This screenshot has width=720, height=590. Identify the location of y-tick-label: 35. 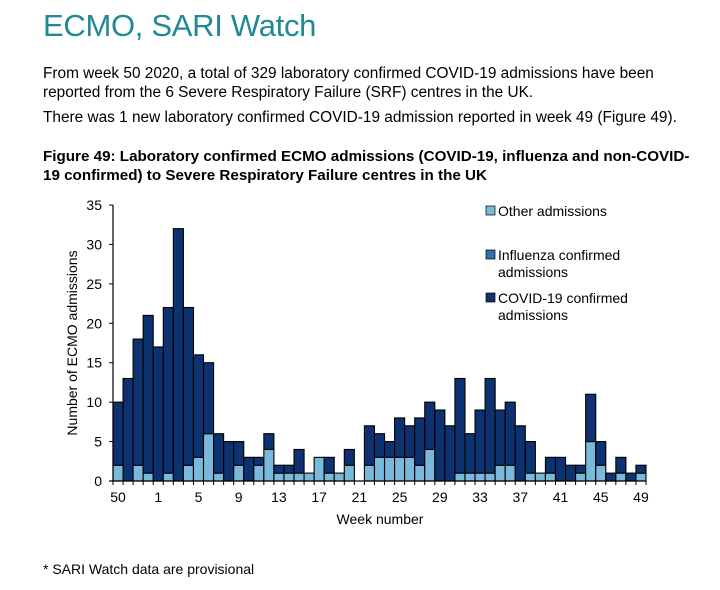
(94, 205).